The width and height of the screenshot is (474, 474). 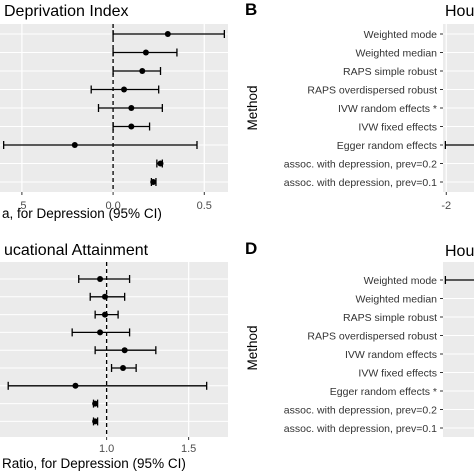 I want to click on panel-b-title: Hou, so click(x=459, y=11).